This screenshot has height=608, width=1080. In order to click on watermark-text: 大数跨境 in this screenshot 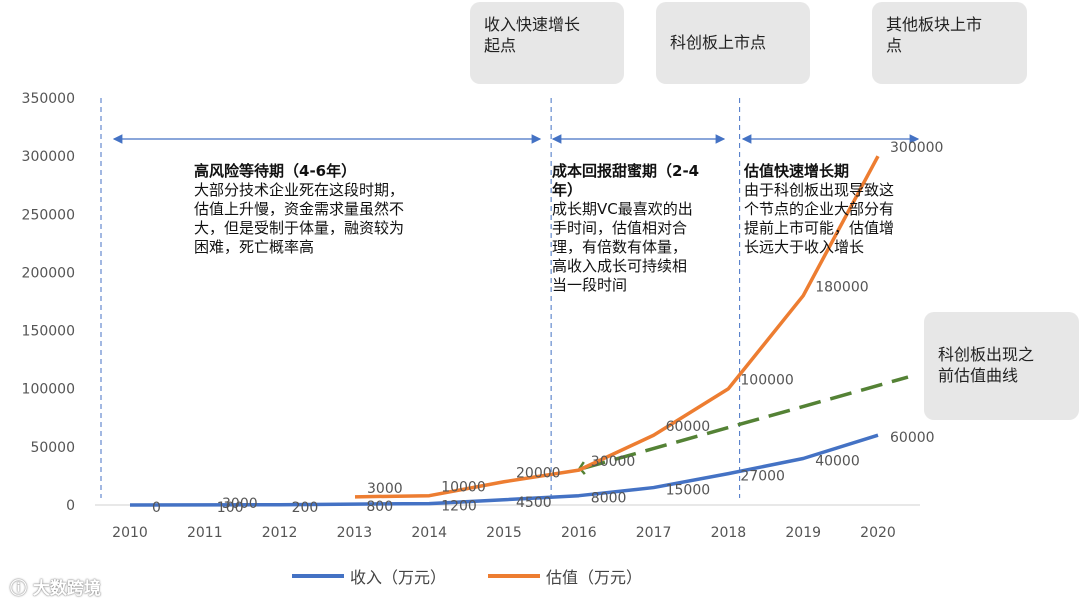, I will do `click(66, 589)`.